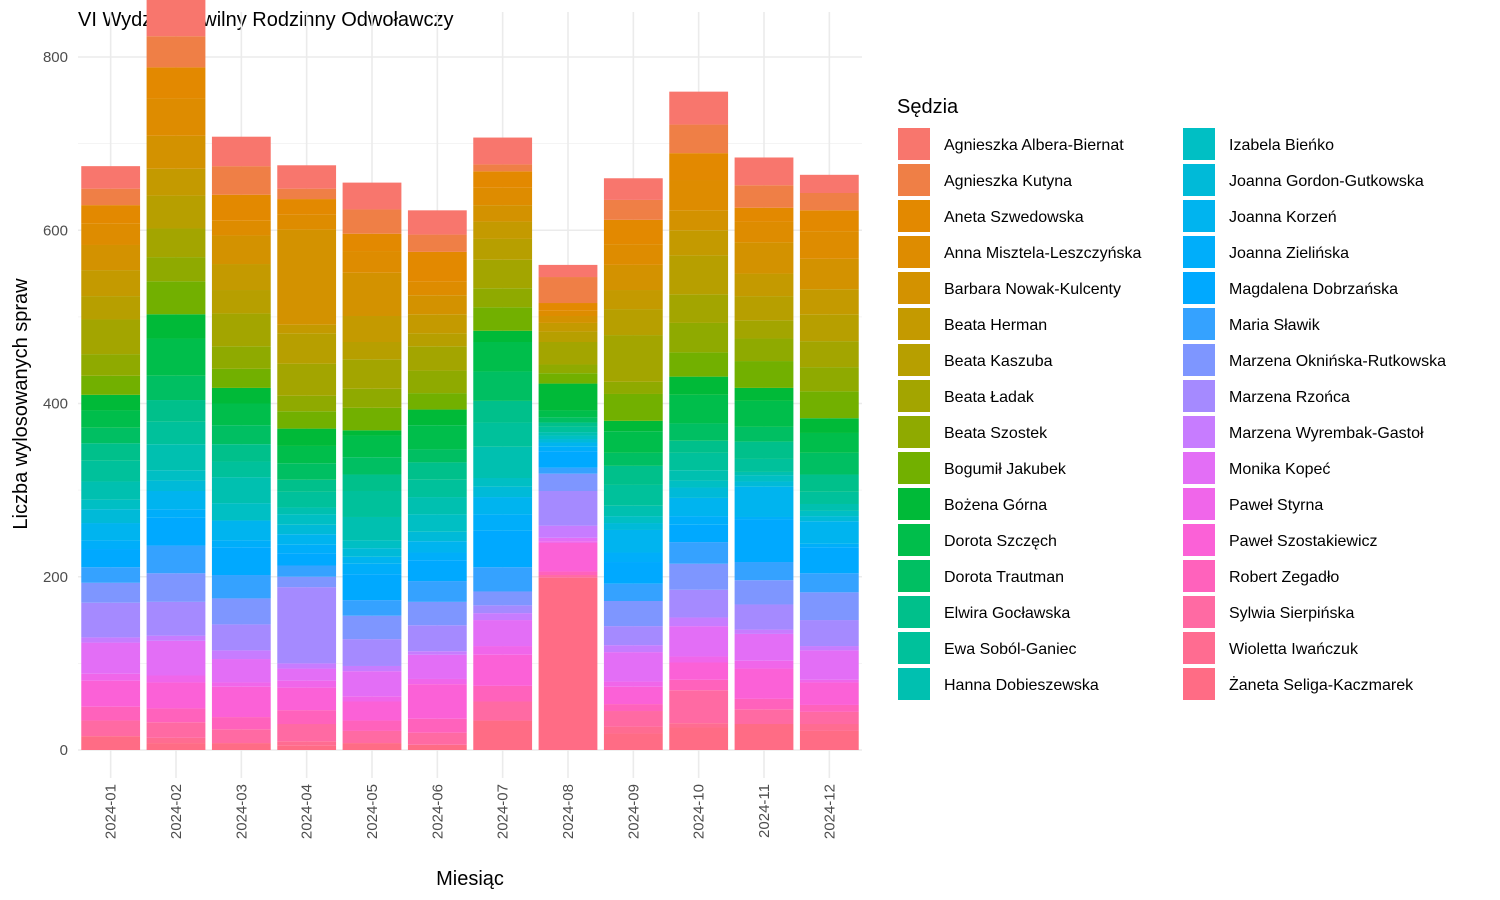  What do you see at coordinates (372, 196) in the screenshot?
I see `bar-segment: Agnieszka Albera-Biernat 2024-05: 31` at bounding box center [372, 196].